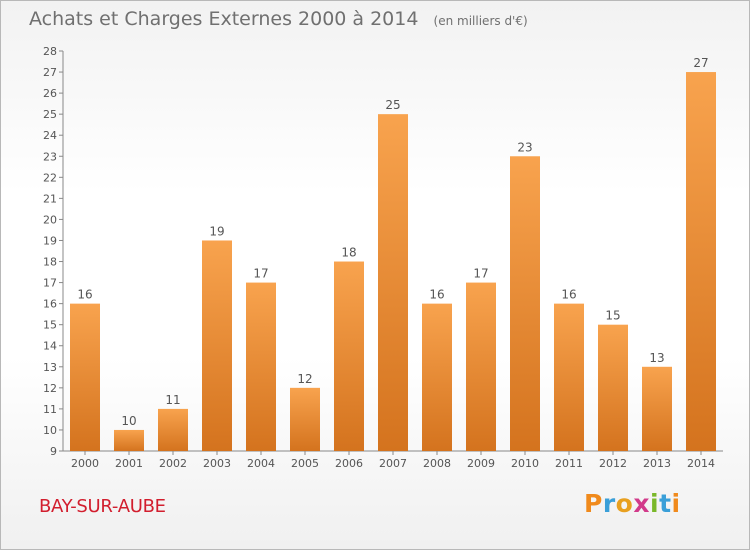 This screenshot has height=551, width=750. What do you see at coordinates (84, 295) in the screenshot?
I see `value-label-2000: 16` at bounding box center [84, 295].